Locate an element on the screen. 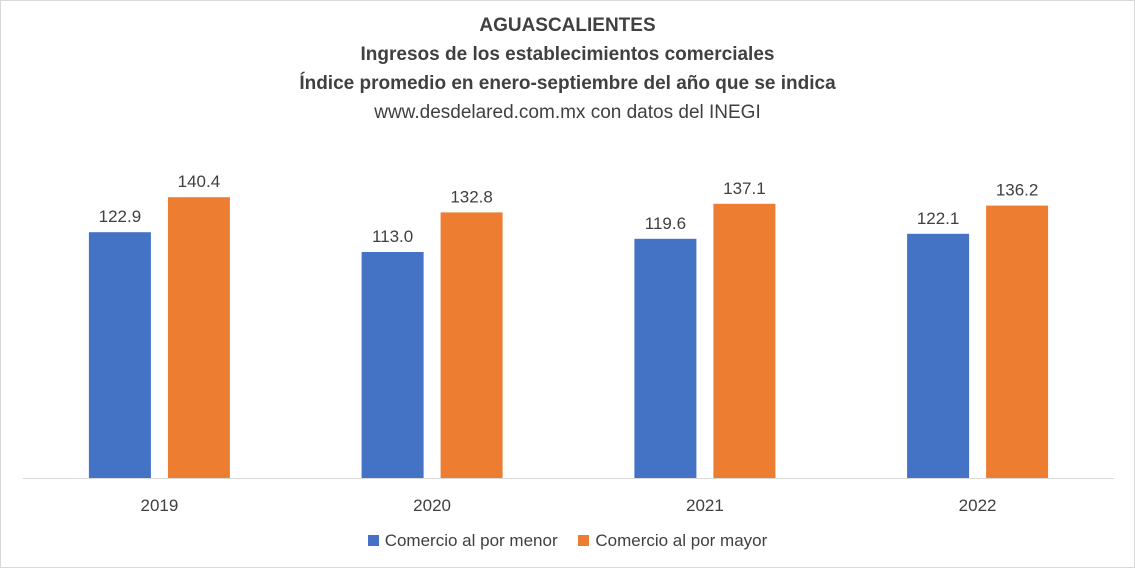 The height and width of the screenshot is (568, 1135). legend-item-menor: Comercio al por menor is located at coordinates (462, 541).